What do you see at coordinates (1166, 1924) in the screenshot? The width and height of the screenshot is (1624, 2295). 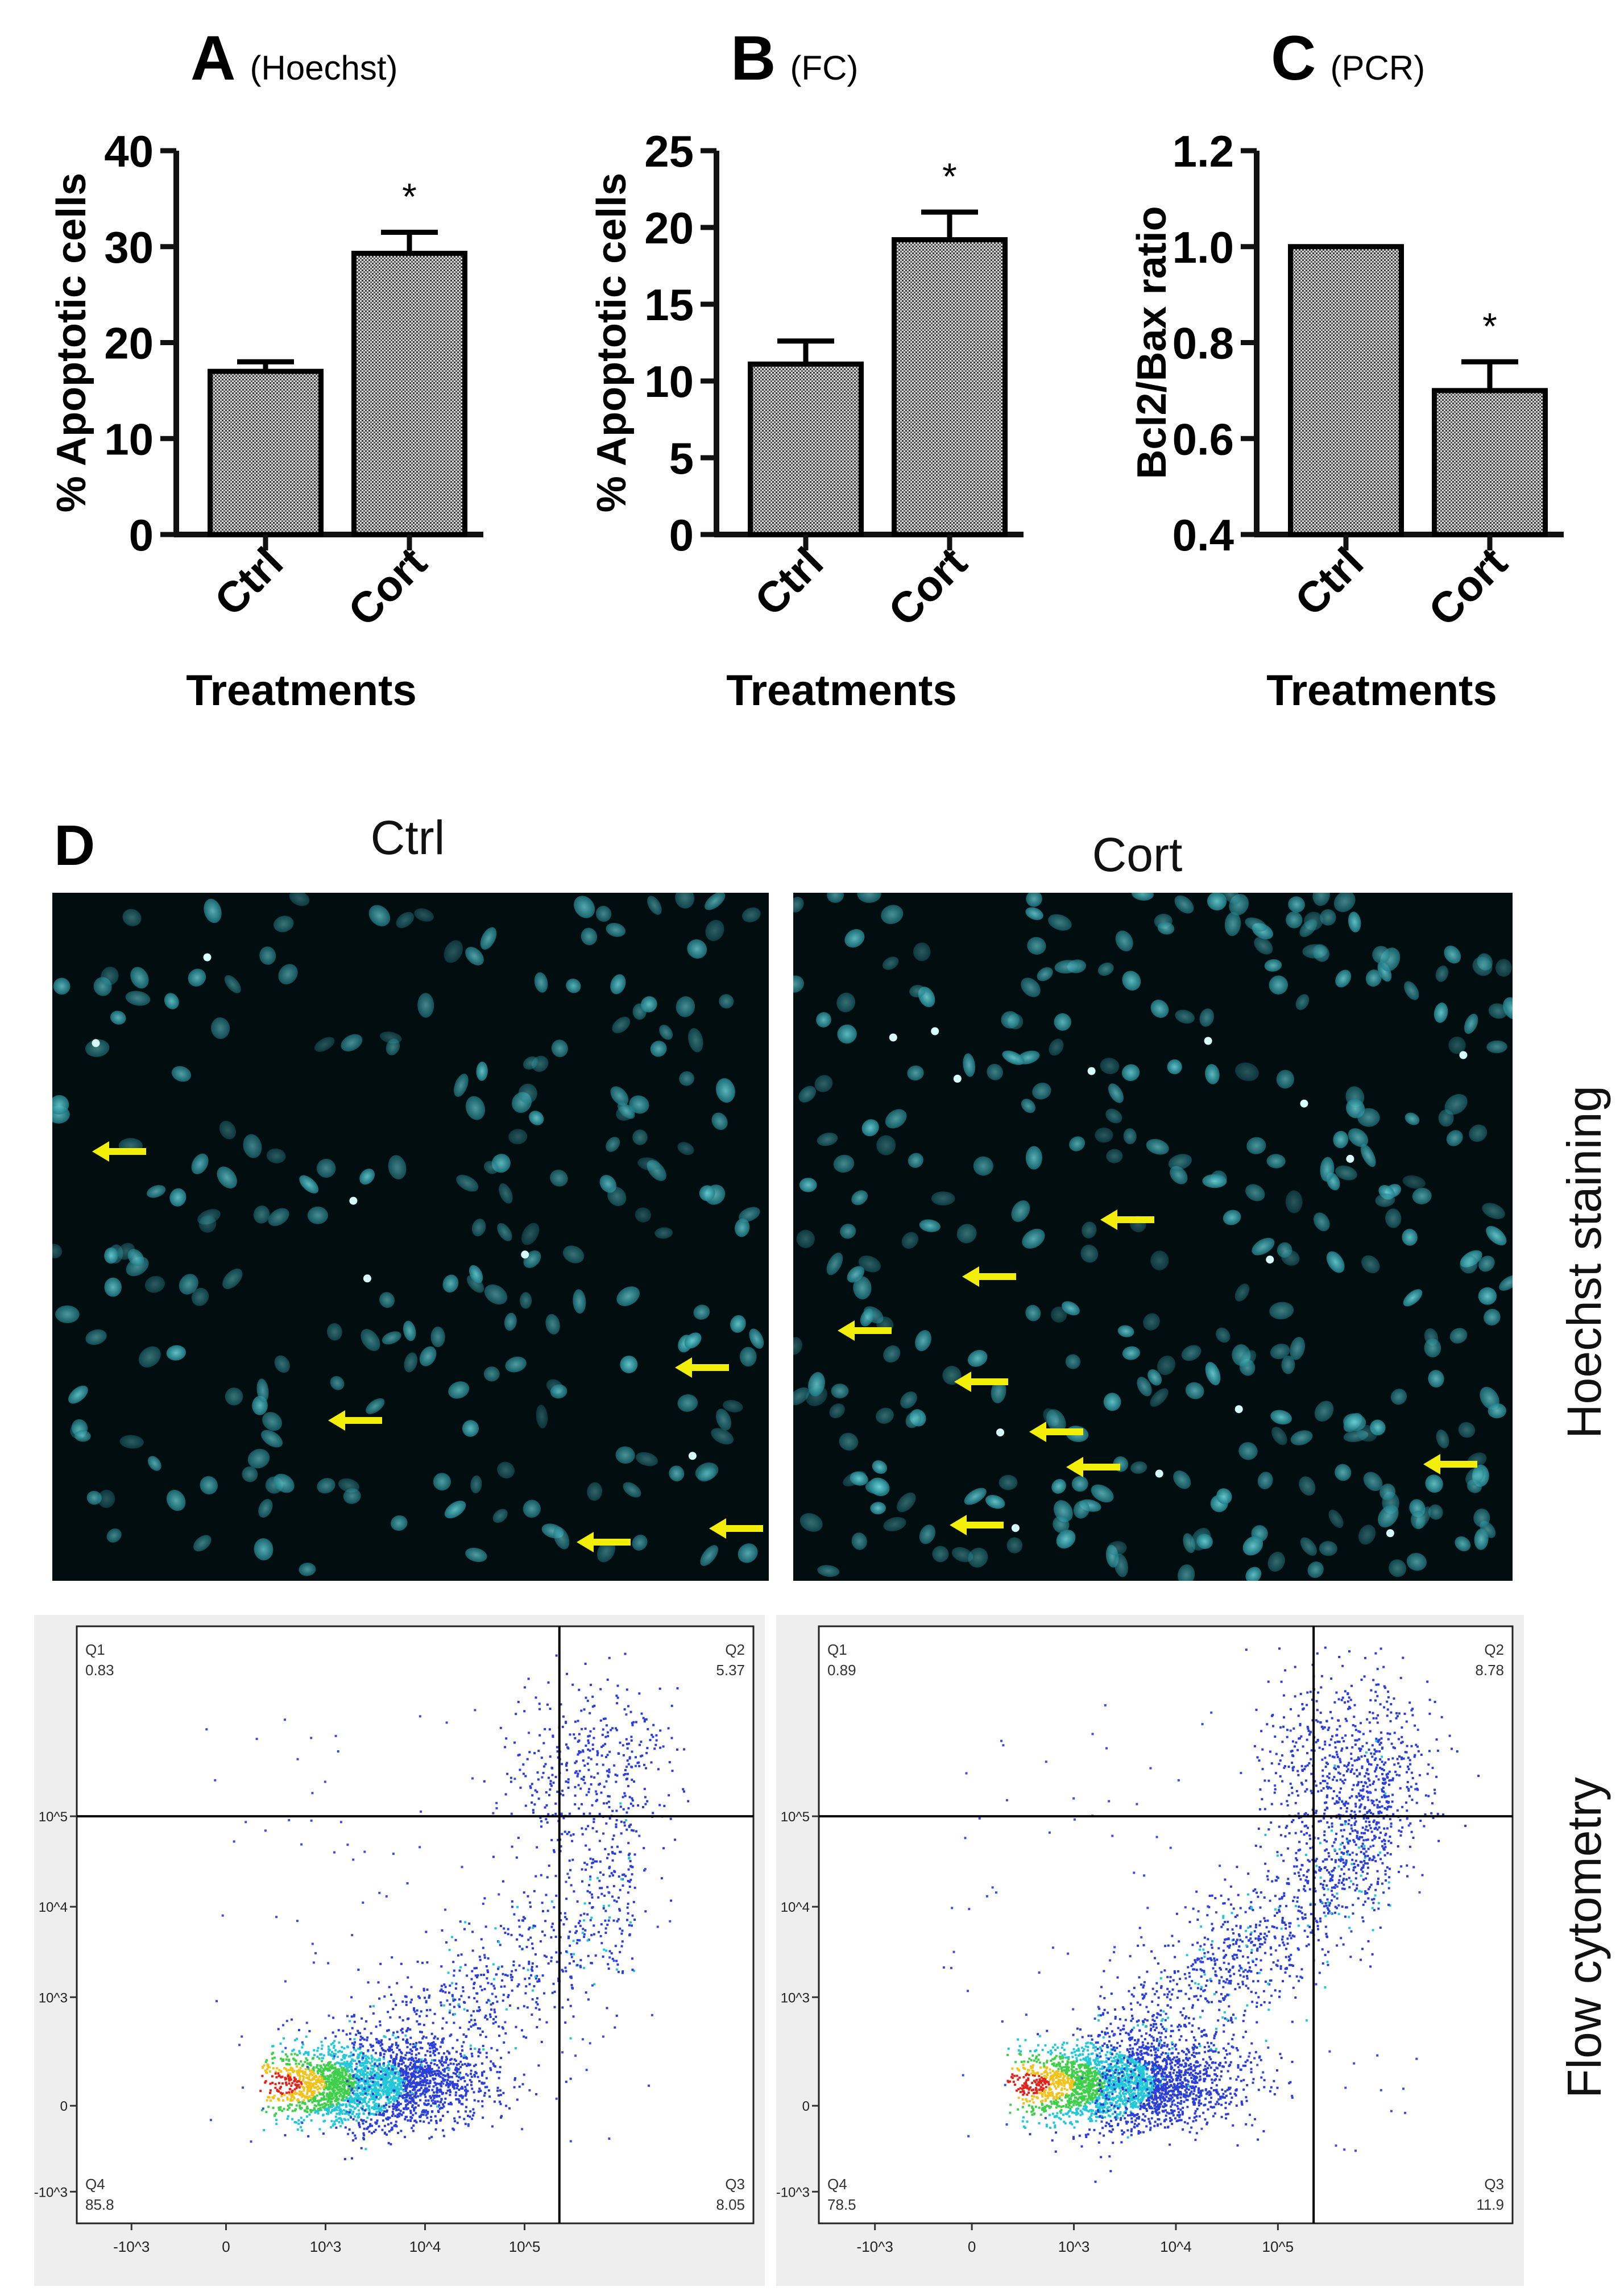 I see `flow-plot-area` at bounding box center [1166, 1924].